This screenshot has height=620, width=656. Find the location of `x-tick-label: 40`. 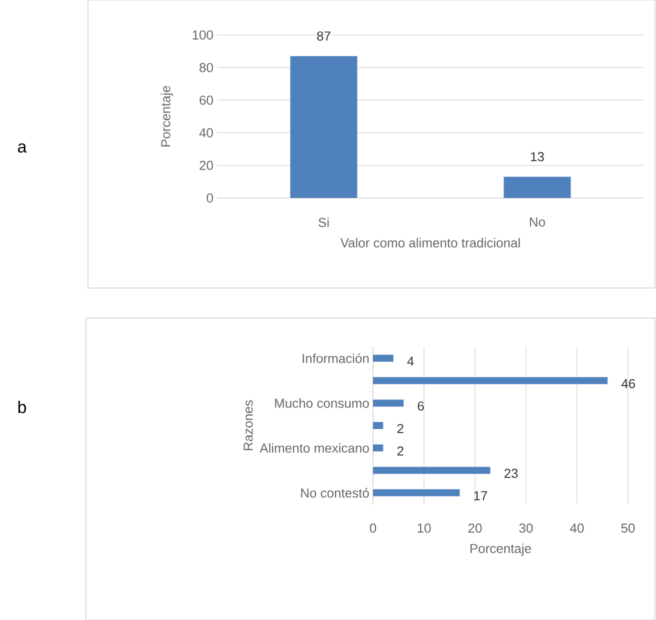

x-tick-label: 40 is located at coordinates (577, 528).